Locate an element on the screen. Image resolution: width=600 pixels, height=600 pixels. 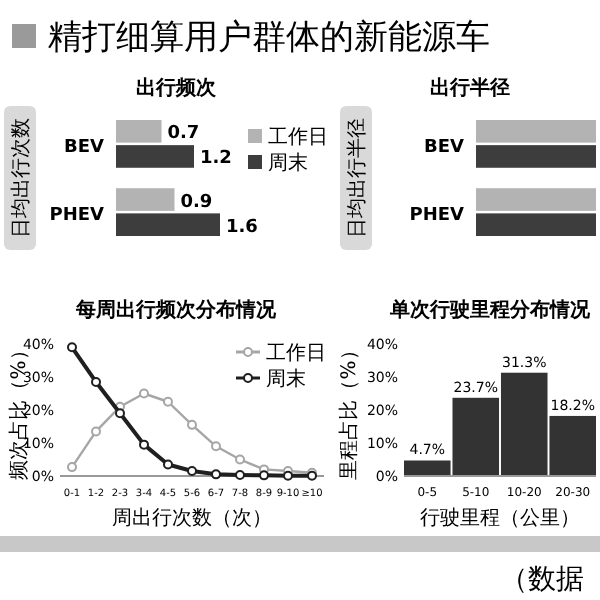
text: （数据 is located at coordinates (542, 580).